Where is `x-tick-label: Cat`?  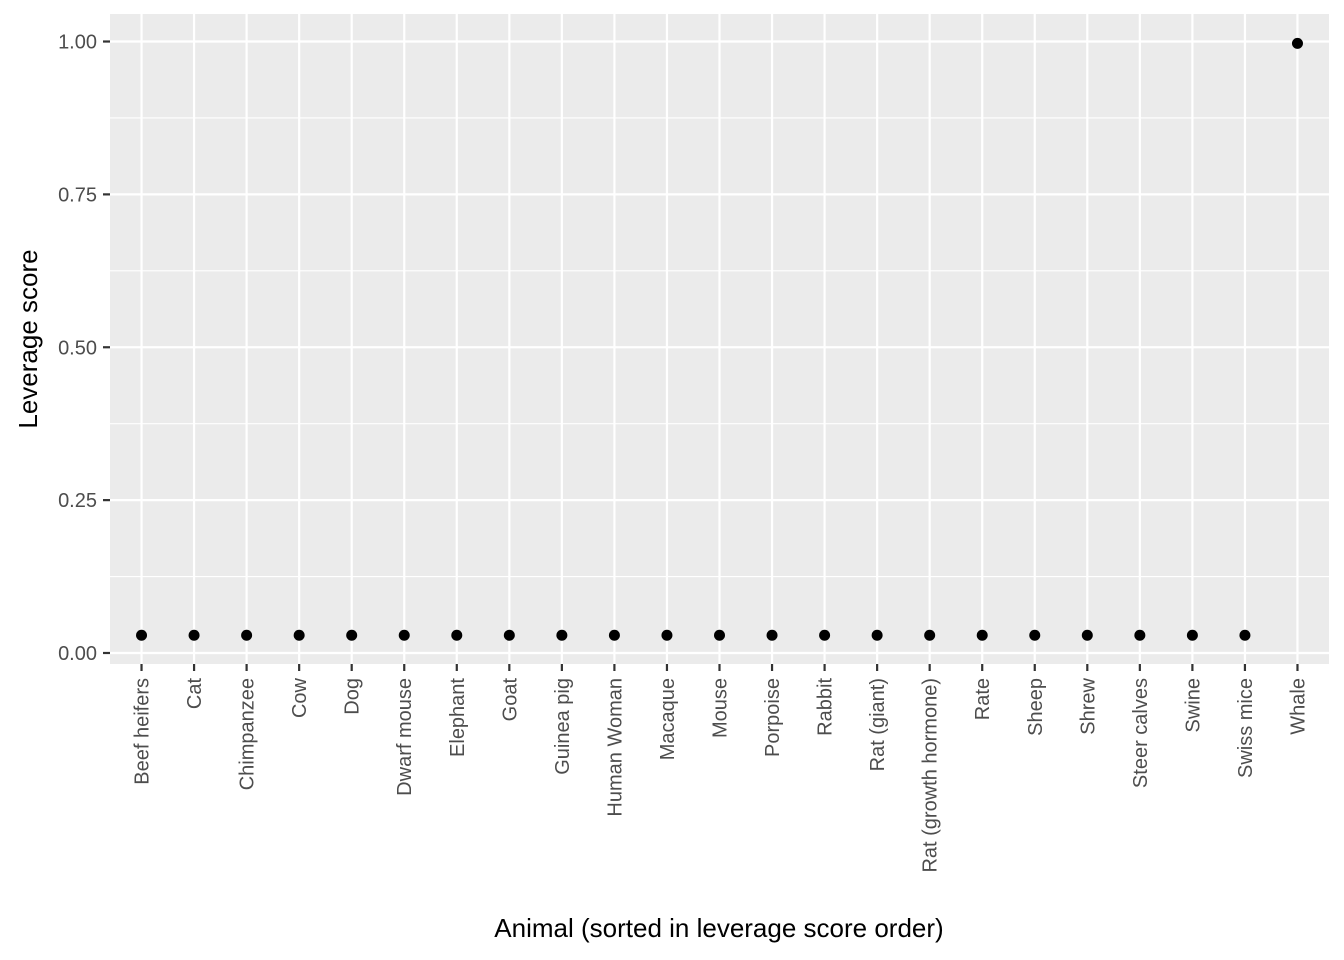 x-tick-label: Cat is located at coordinates (195, 694).